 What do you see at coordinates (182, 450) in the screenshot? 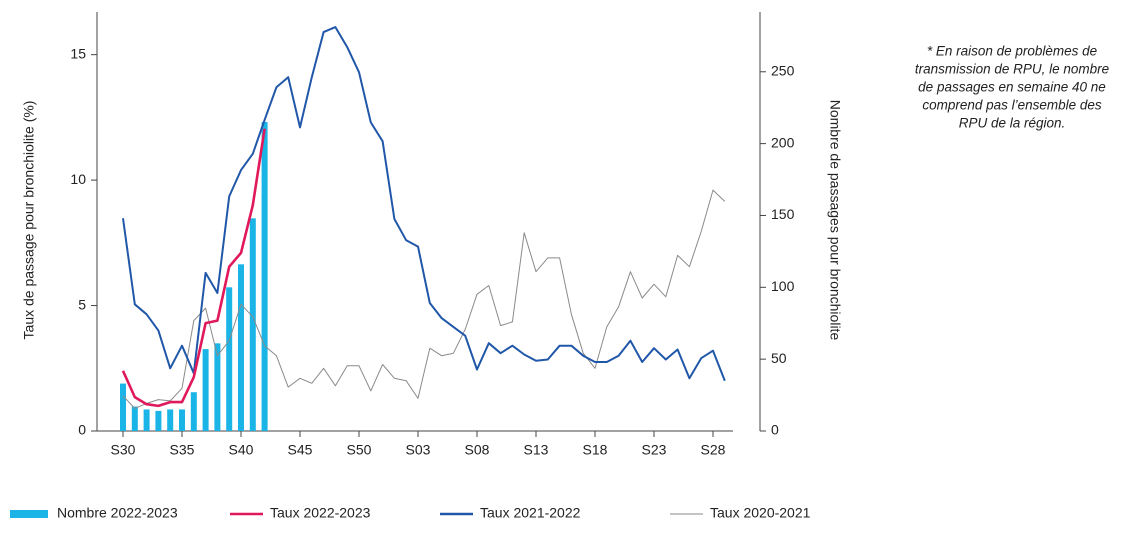
I see `x-tick-label: S35` at bounding box center [182, 450].